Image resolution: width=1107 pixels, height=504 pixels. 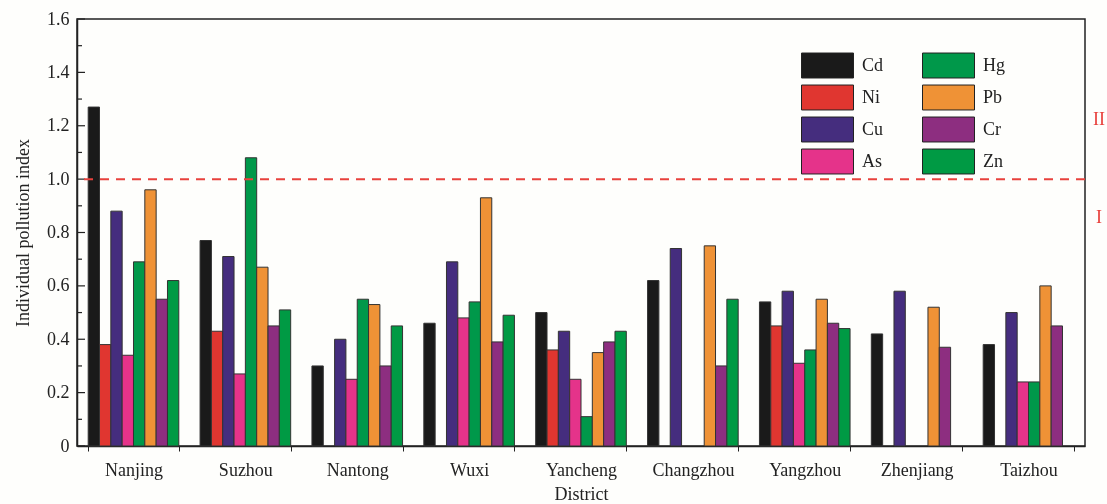 I want to click on x-tick-label: Wuxi, so click(x=469, y=469).